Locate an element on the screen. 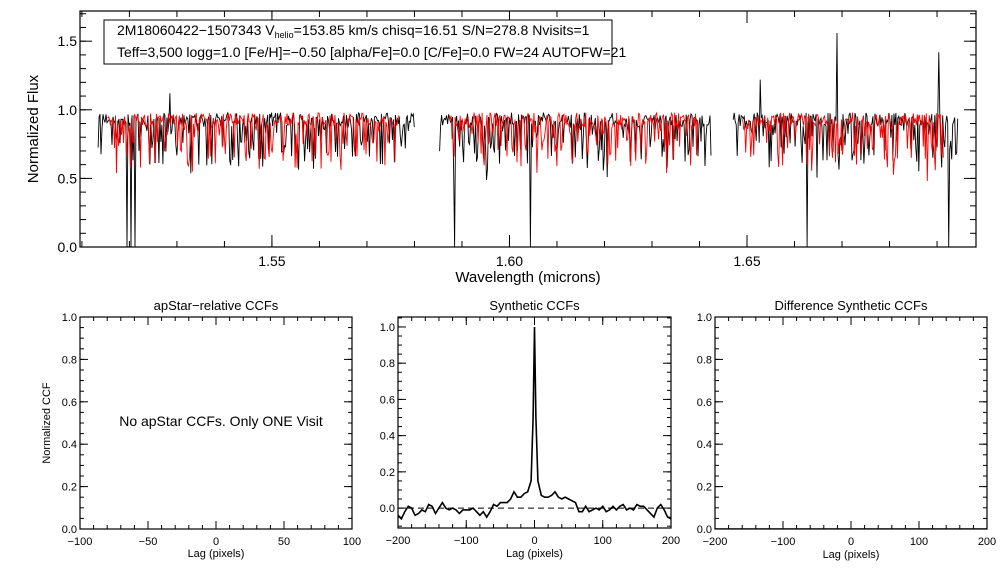  synthetic-data is located at coordinates (534, 423).